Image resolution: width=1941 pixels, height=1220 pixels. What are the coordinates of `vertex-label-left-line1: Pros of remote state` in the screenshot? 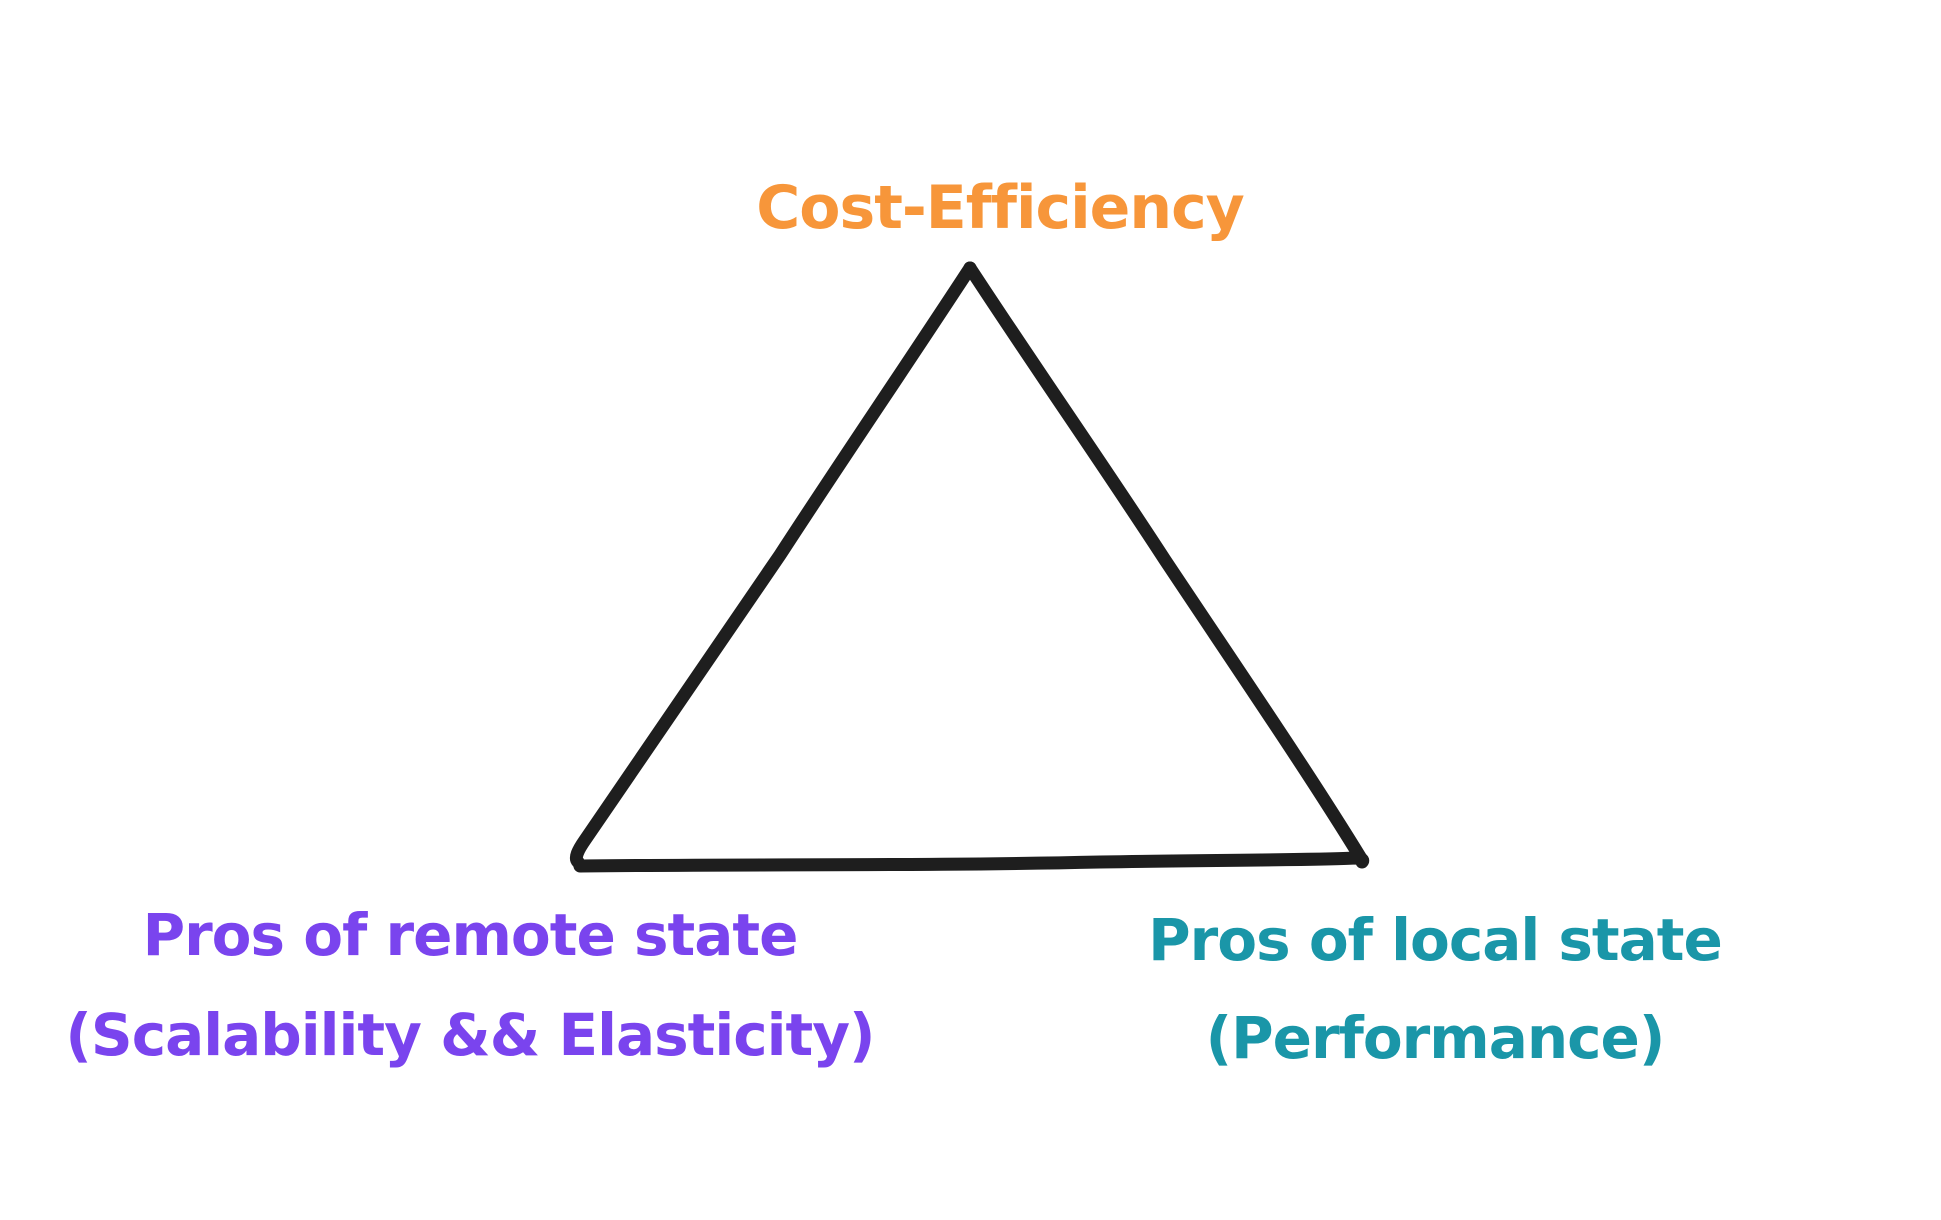 It's located at (470, 935).